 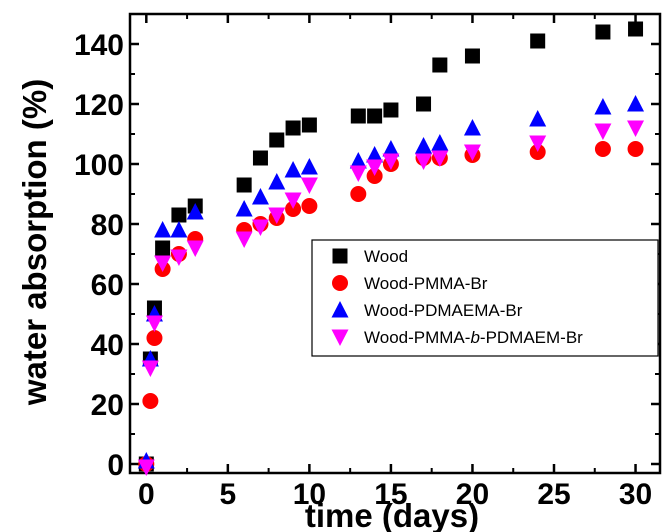 I want to click on legend-marker-wood-pmma-b-pdmaem-br, so click(x=340, y=337).